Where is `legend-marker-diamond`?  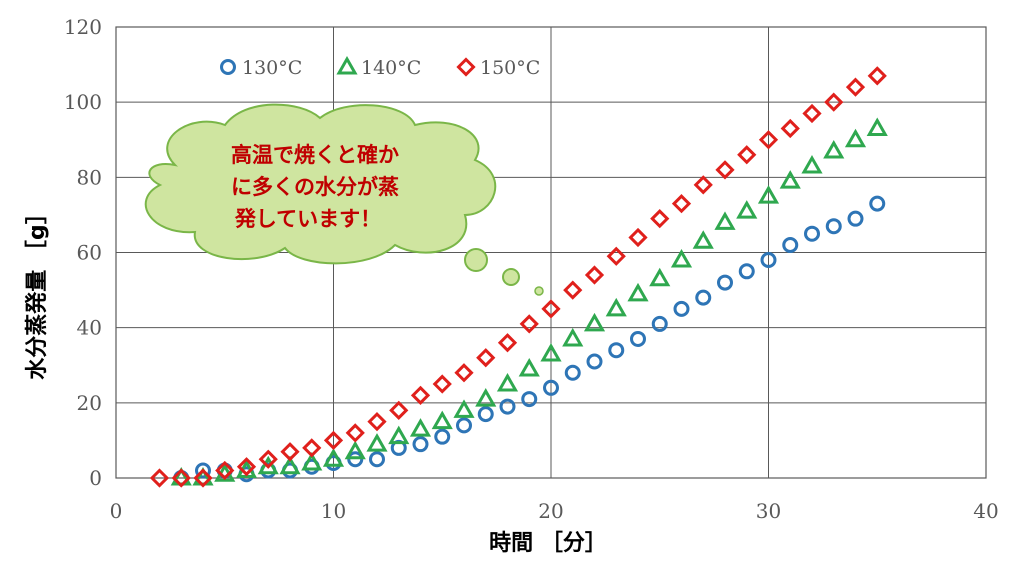
legend-marker-diamond is located at coordinates (466, 67).